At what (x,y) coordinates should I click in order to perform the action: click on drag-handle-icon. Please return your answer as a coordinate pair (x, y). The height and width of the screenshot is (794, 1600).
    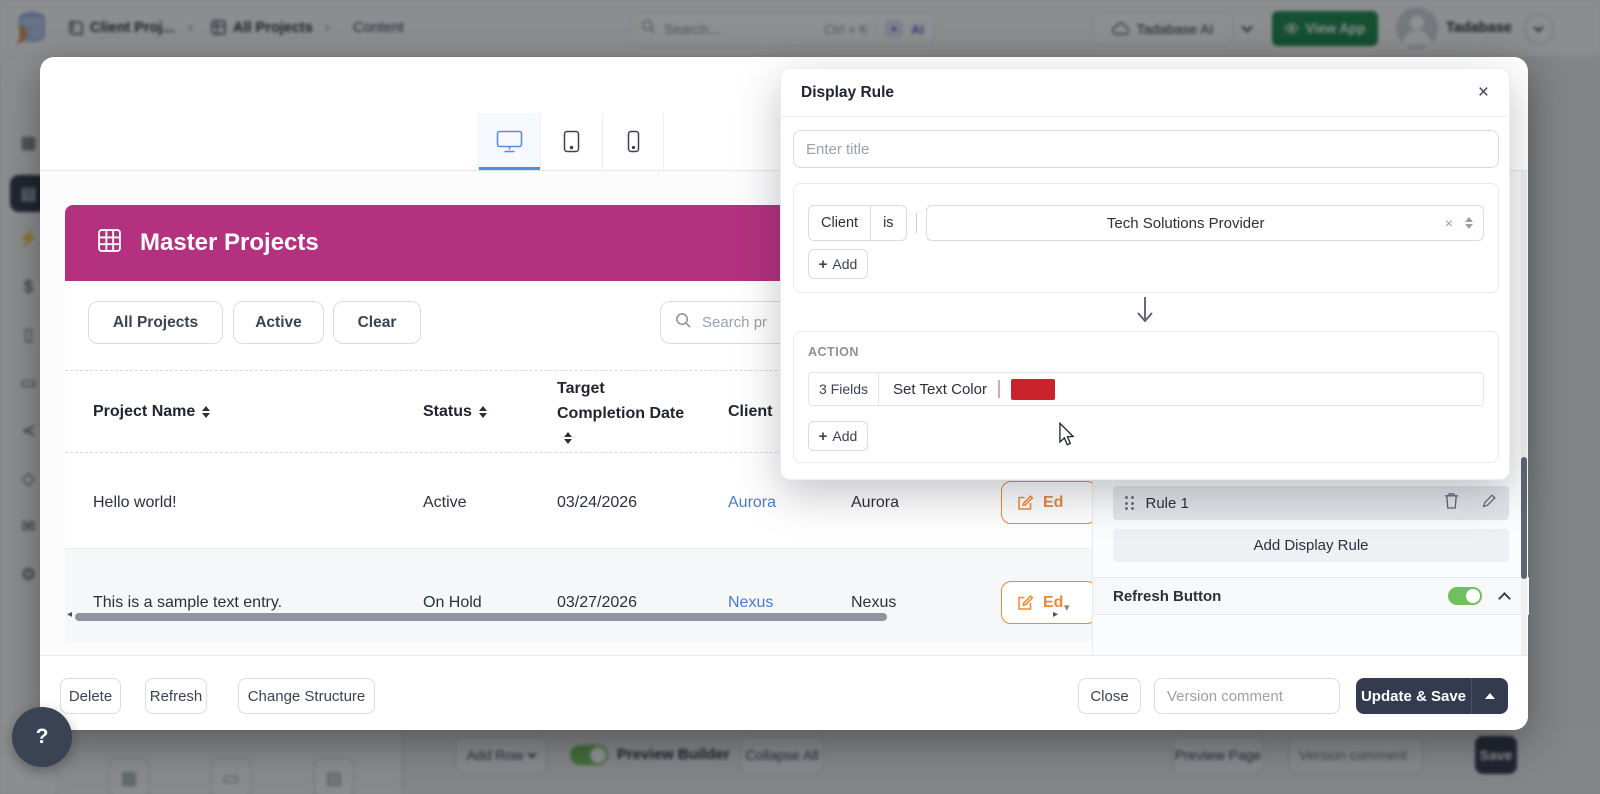
    Looking at the image, I should click on (1129, 503).